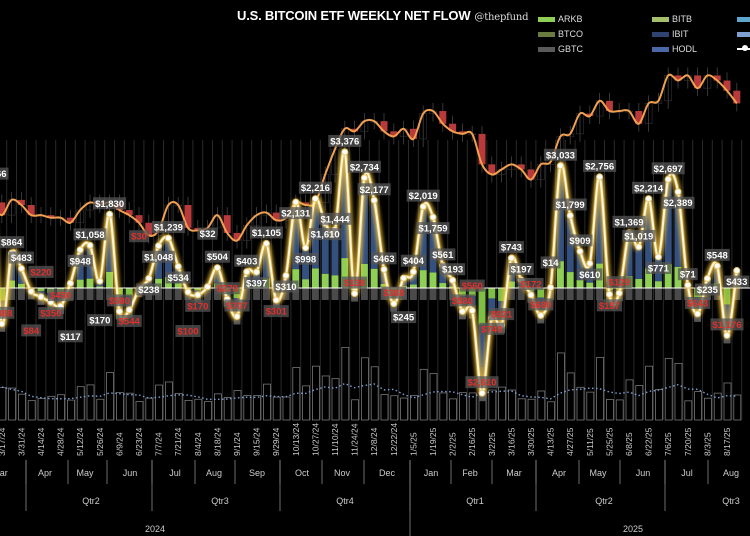 Image resolution: width=750 pixels, height=536 pixels. I want to click on data-label: $2,756, so click(599, 166).